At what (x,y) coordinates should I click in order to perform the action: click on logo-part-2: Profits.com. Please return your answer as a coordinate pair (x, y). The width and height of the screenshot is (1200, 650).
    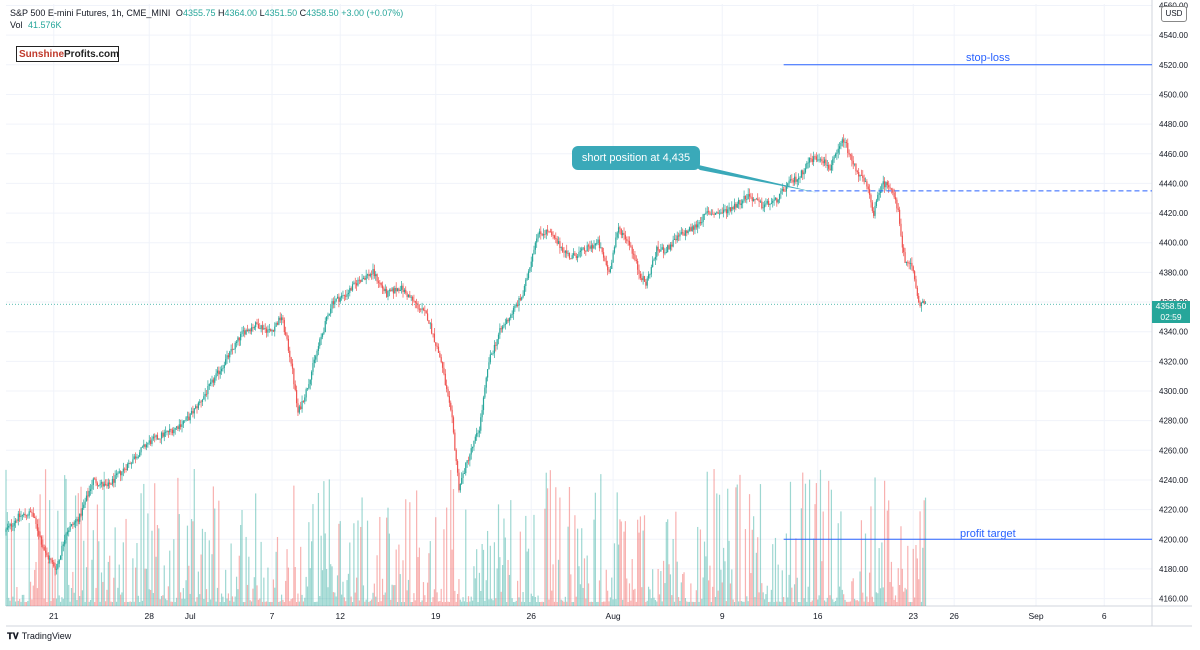
    Looking at the image, I should click on (92, 54).